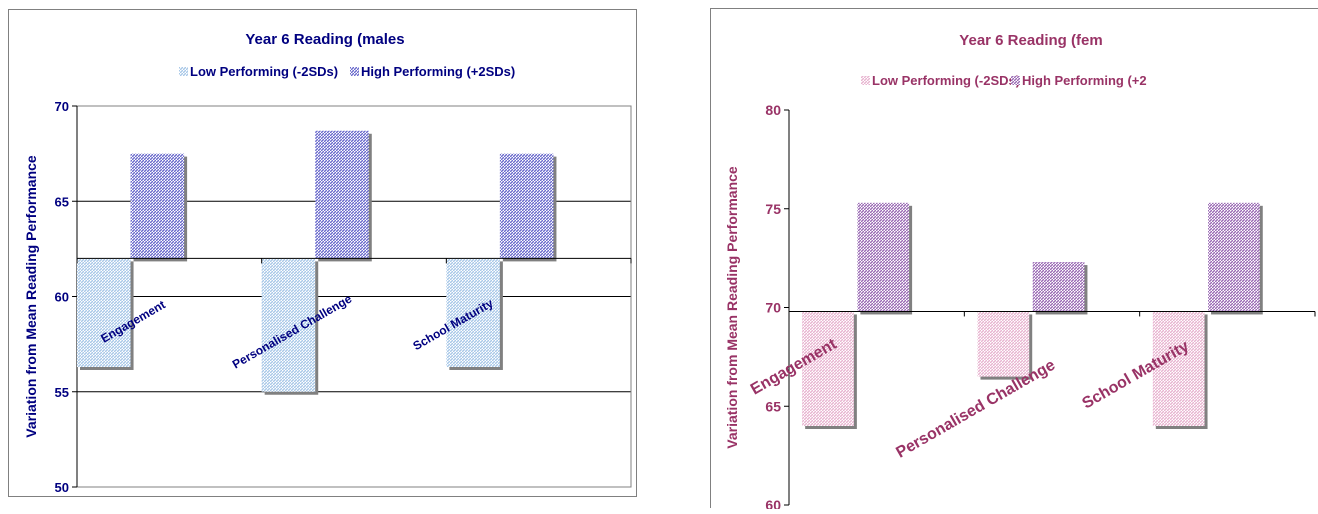 This screenshot has width=1318, height=514. I want to click on y-tick-label: 55, so click(62, 392).